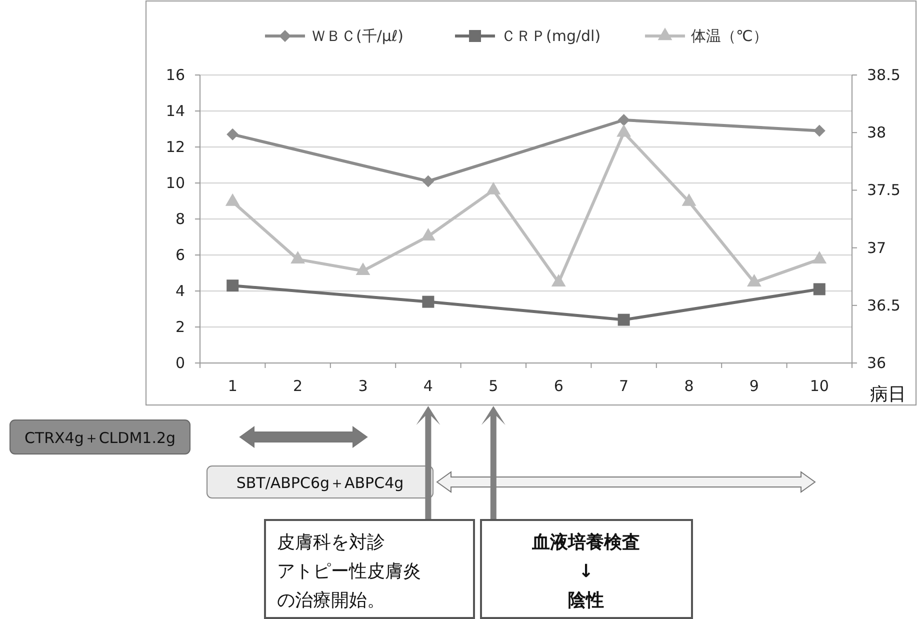 This screenshot has height=619, width=917. I want to click on x-tick-label: 10, so click(819, 386).